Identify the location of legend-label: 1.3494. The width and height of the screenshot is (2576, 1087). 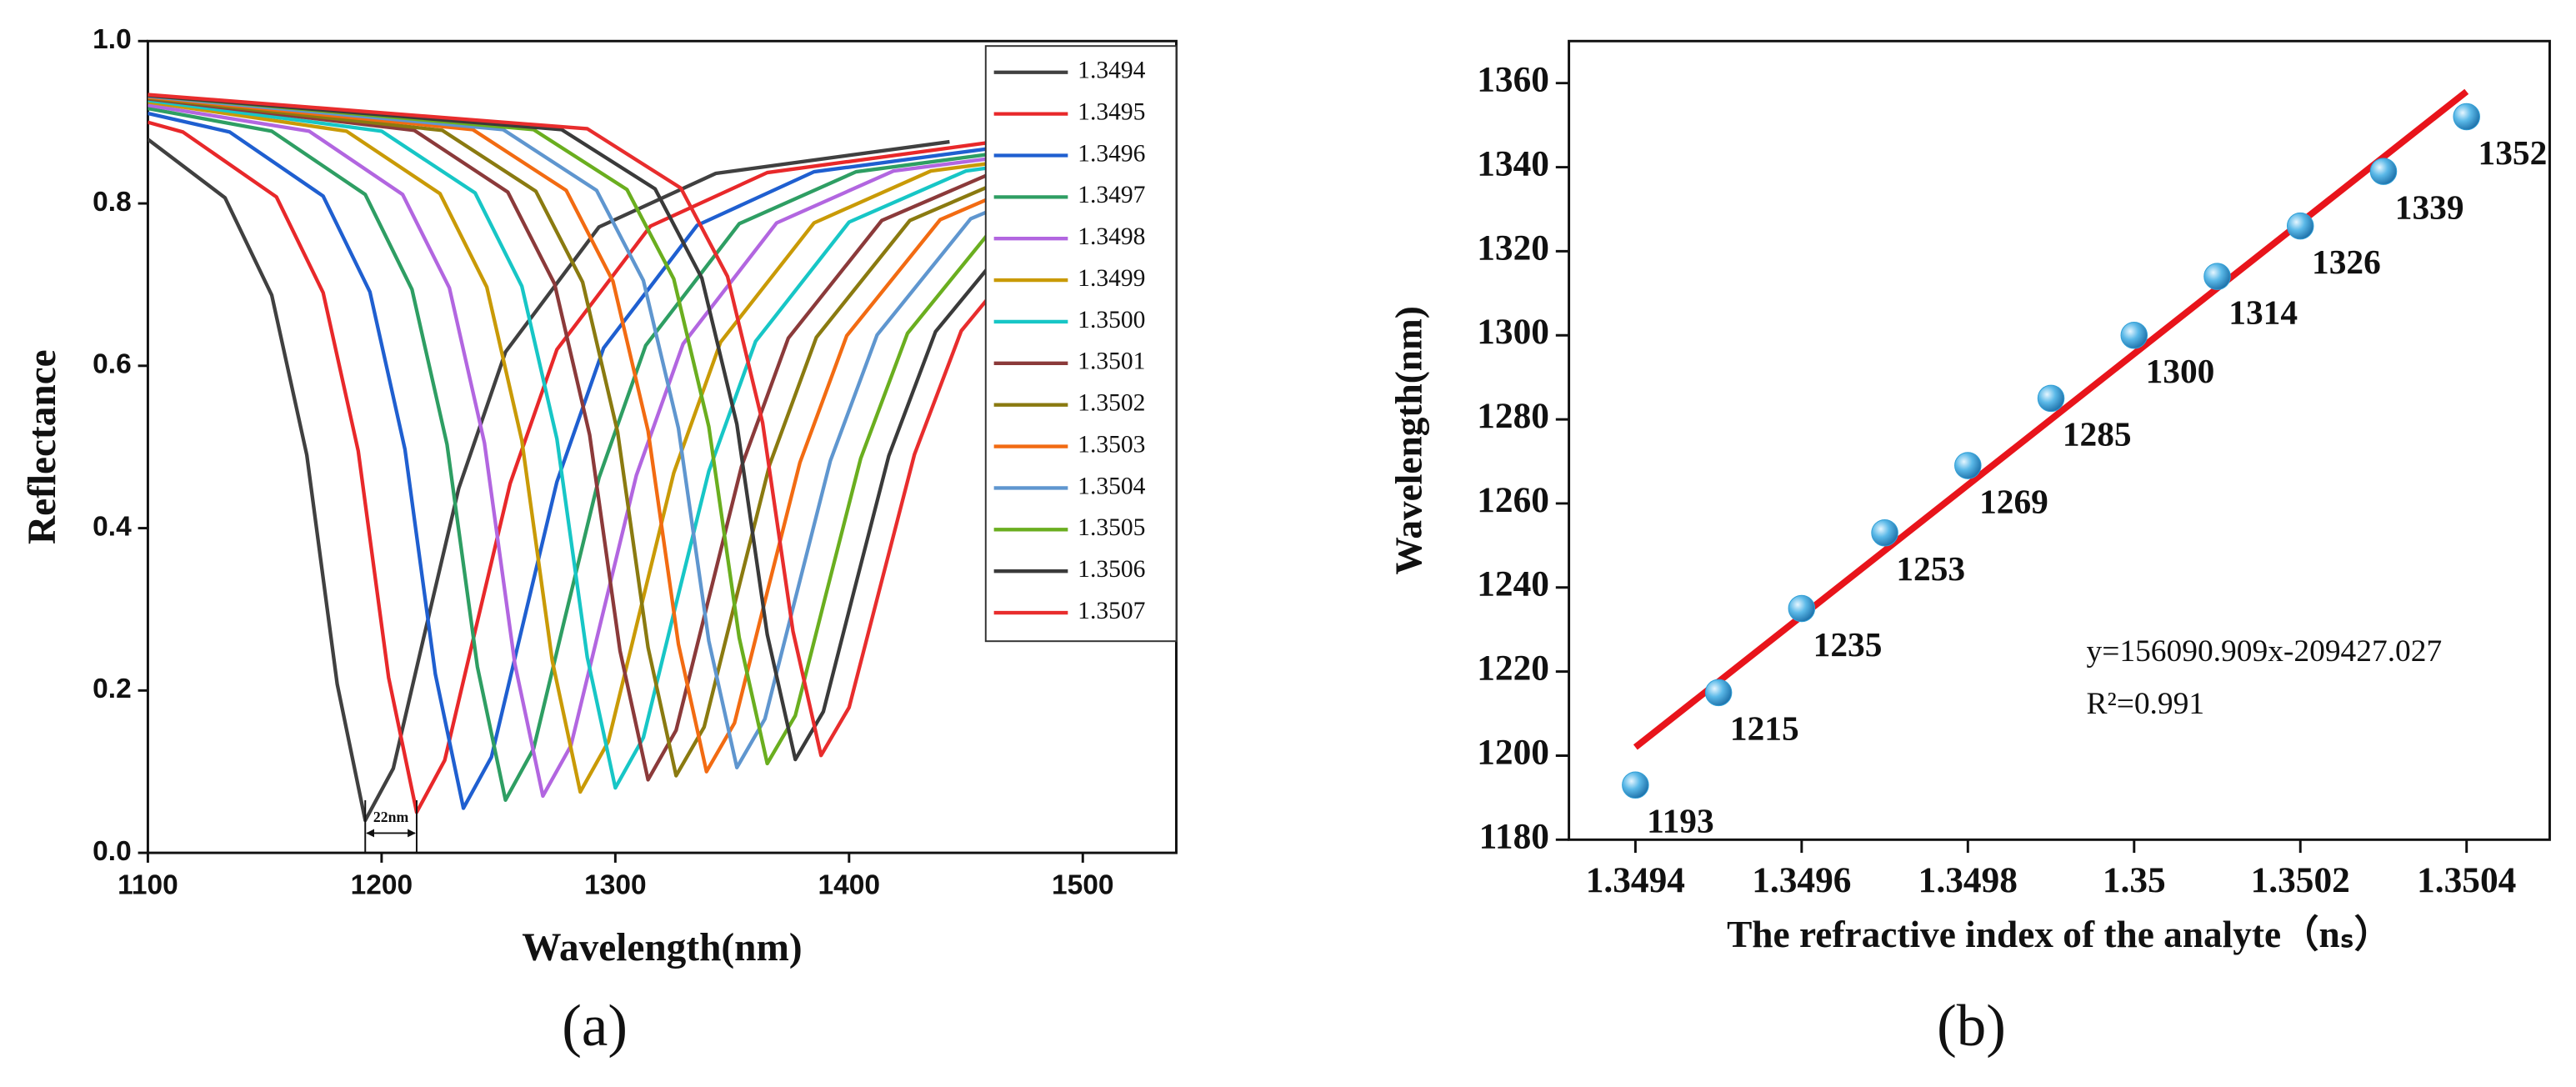
(1112, 71).